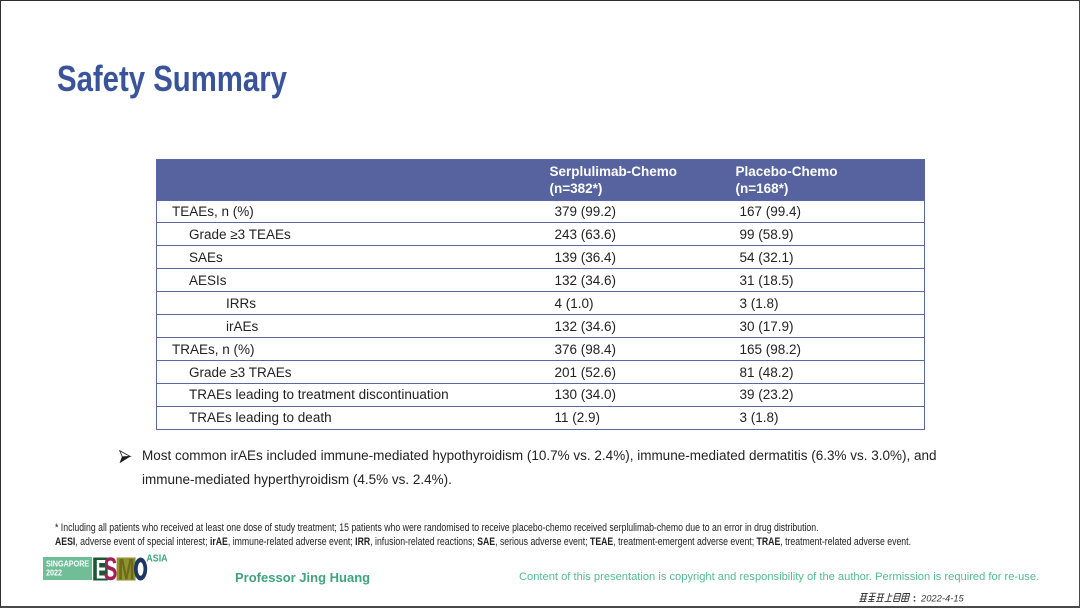 This screenshot has width=1080, height=608. Describe the element at coordinates (126, 570) in the screenshot. I see `svg-text: M` at that location.